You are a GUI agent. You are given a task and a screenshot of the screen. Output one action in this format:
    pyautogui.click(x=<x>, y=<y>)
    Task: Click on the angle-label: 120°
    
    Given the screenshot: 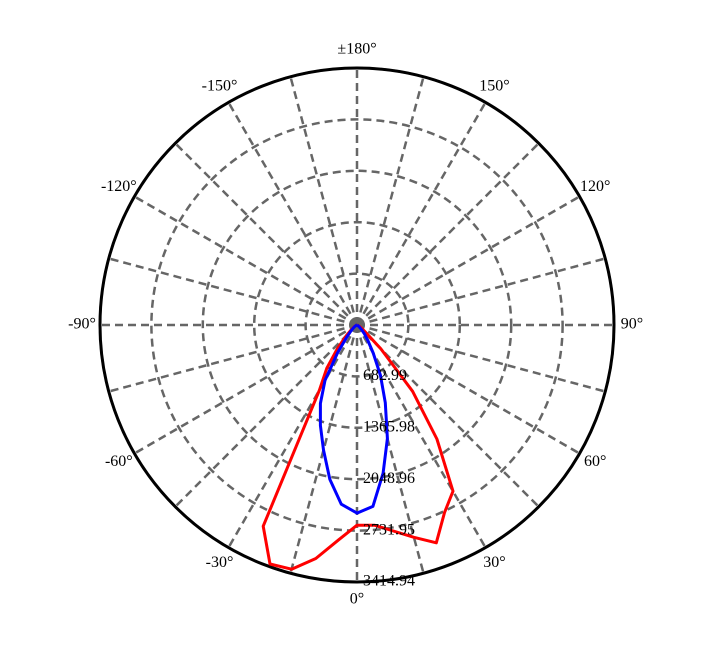 What is the action you would take?
    pyautogui.click(x=595, y=186)
    